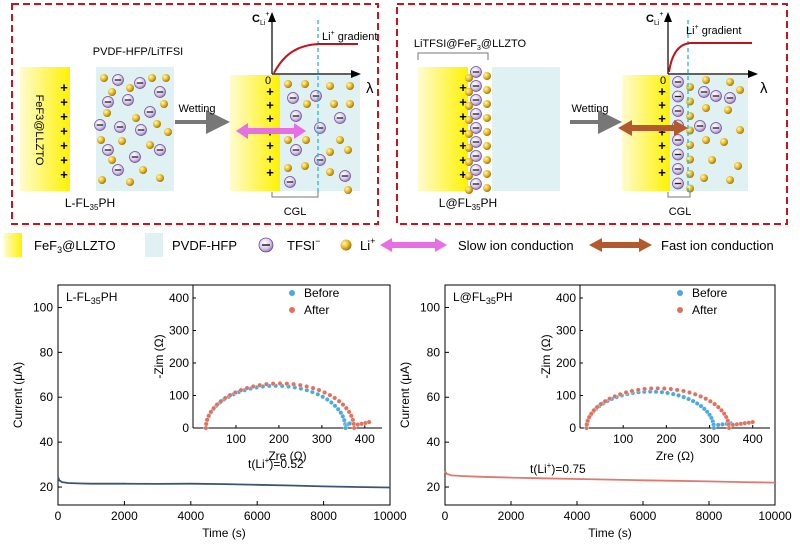  I want to click on right-gradient-graph: CLi+ Li+ gradient 0 λ, so click(707, 54).